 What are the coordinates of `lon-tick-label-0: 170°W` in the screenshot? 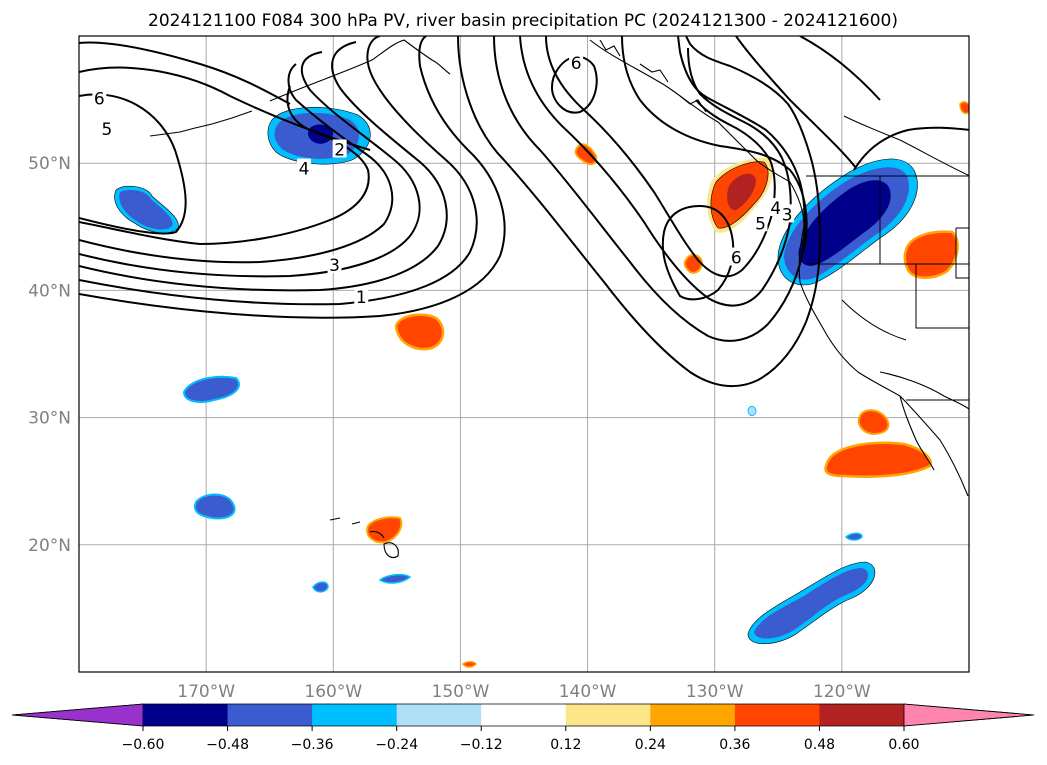 It's located at (206, 692).